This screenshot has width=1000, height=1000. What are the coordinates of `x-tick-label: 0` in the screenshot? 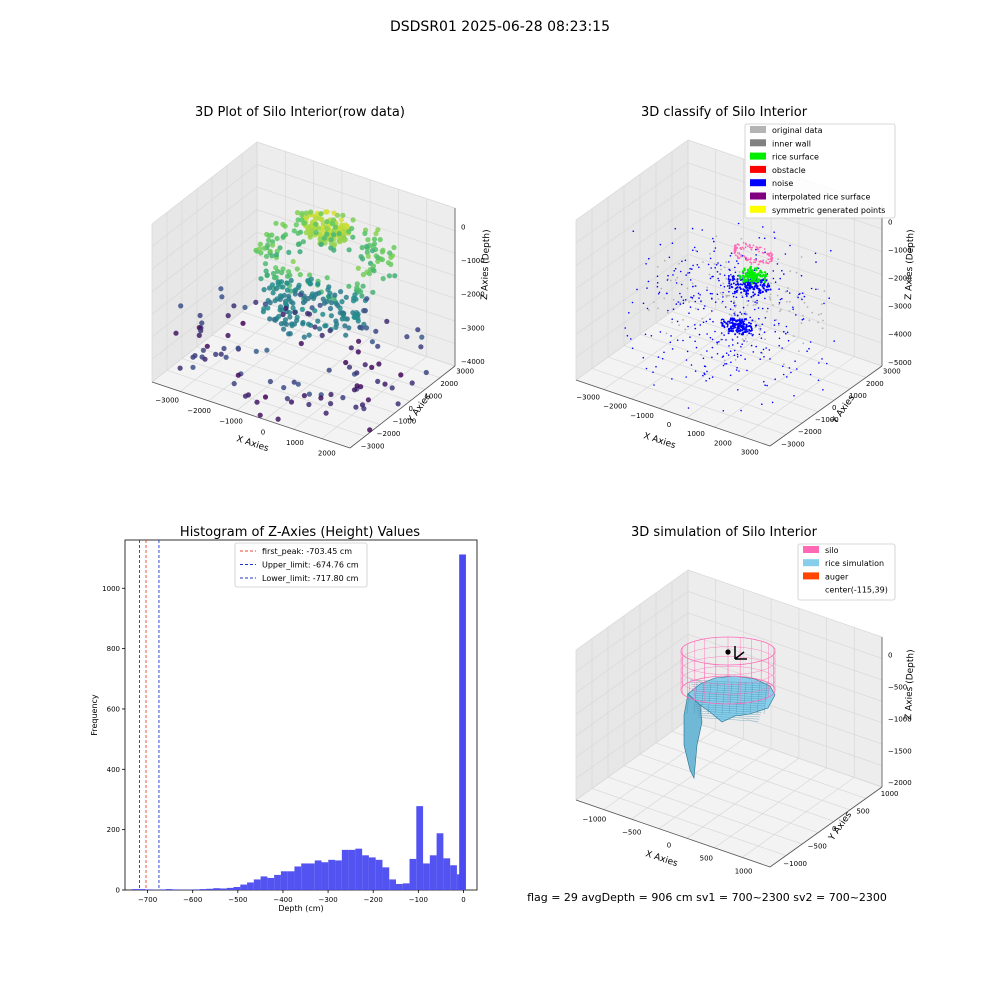 It's located at (463, 900).